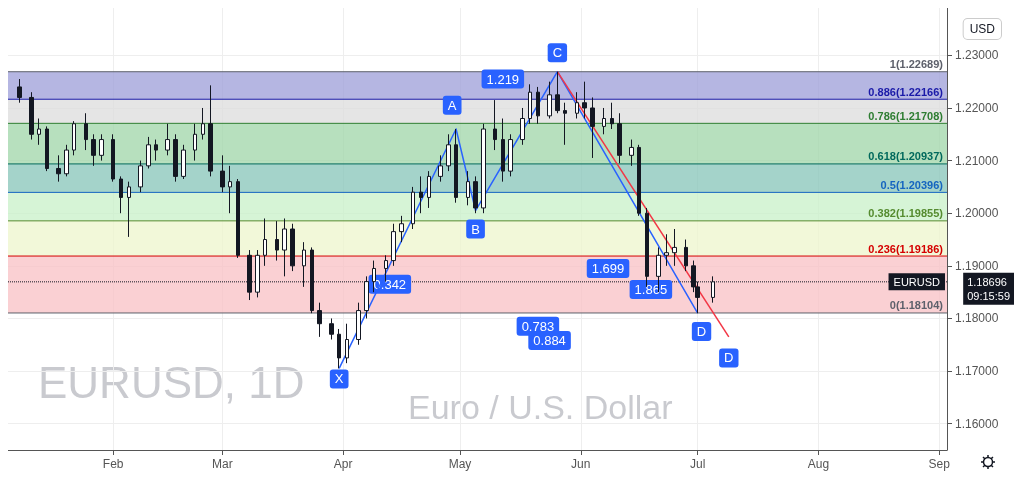  Describe the element at coordinates (989, 295) in the screenshot. I see `text: 09:15:59` at that location.